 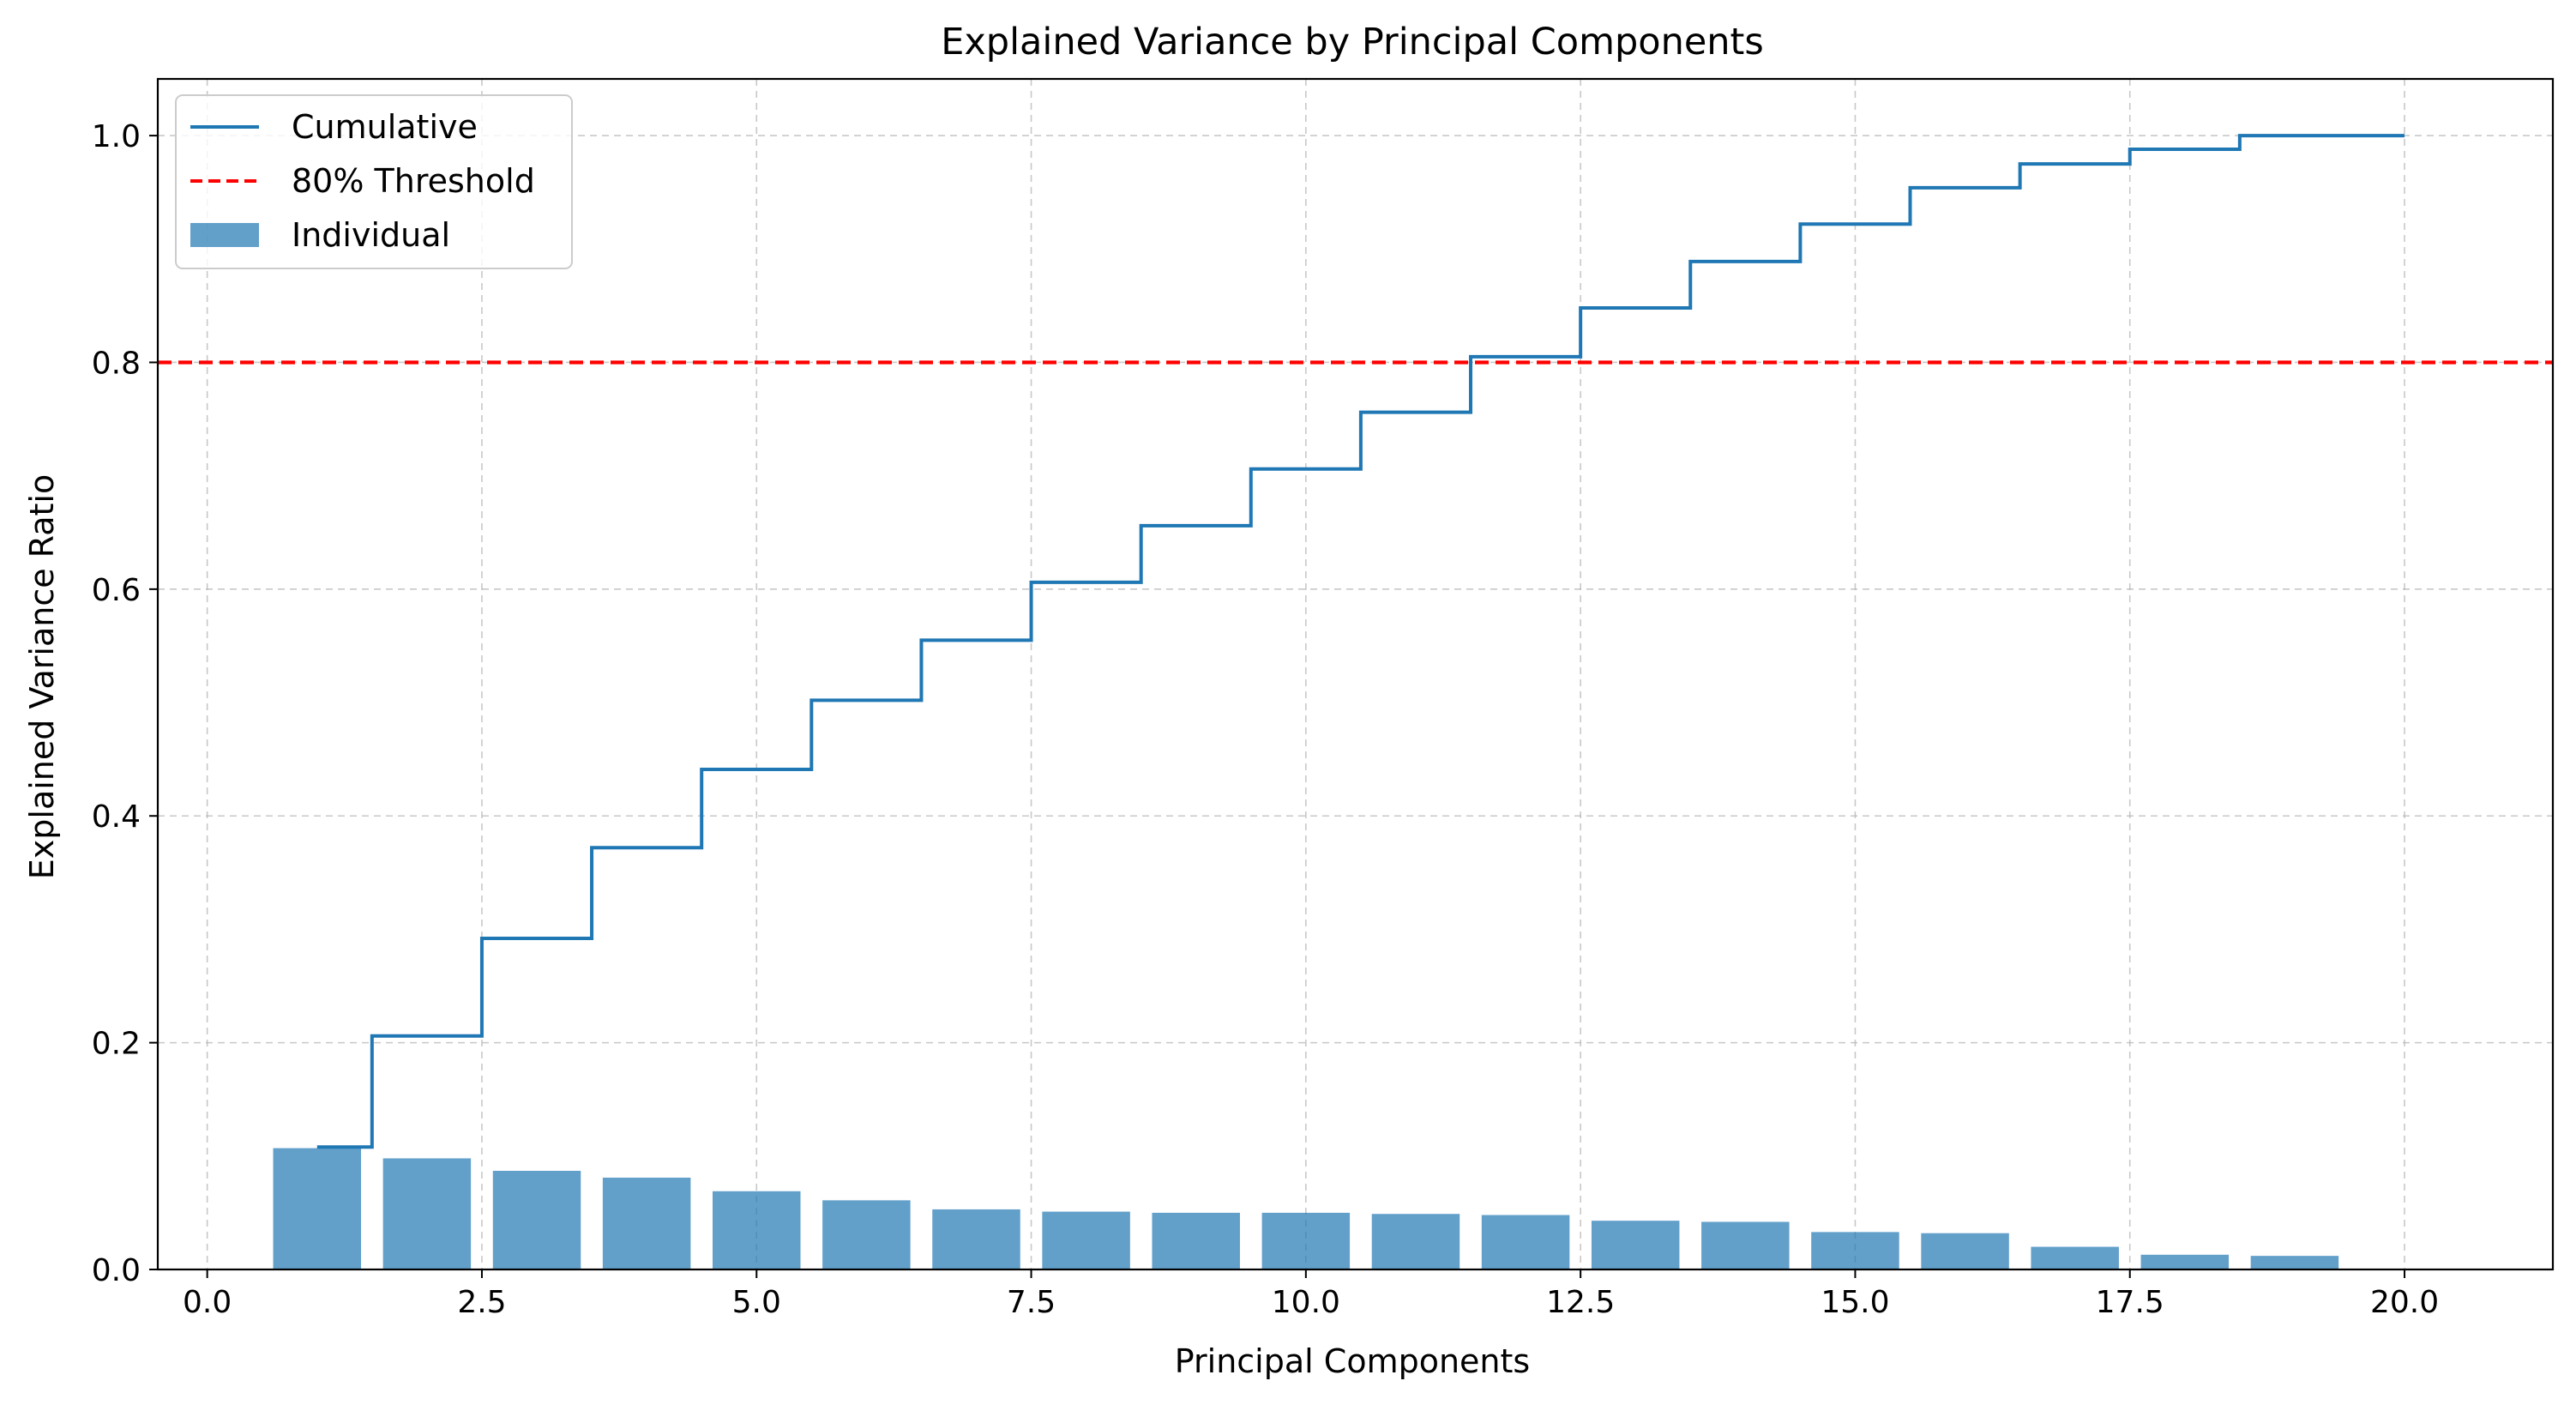 I want to click on legend-box, so click(x=374, y=181).